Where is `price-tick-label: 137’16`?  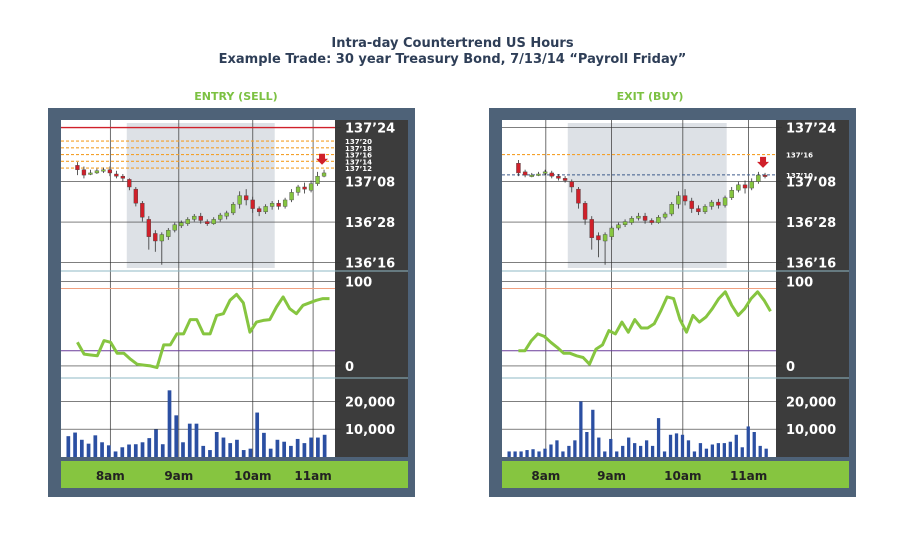
price-tick-label: 137’16 is located at coordinates (358, 156).